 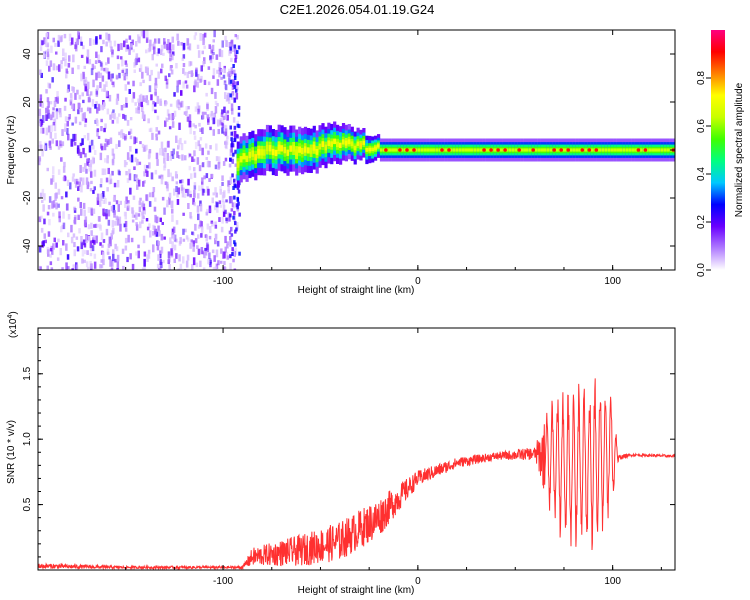 What do you see at coordinates (13, 312) in the screenshot?
I see `snr-scale-suffix: )` at bounding box center [13, 312].